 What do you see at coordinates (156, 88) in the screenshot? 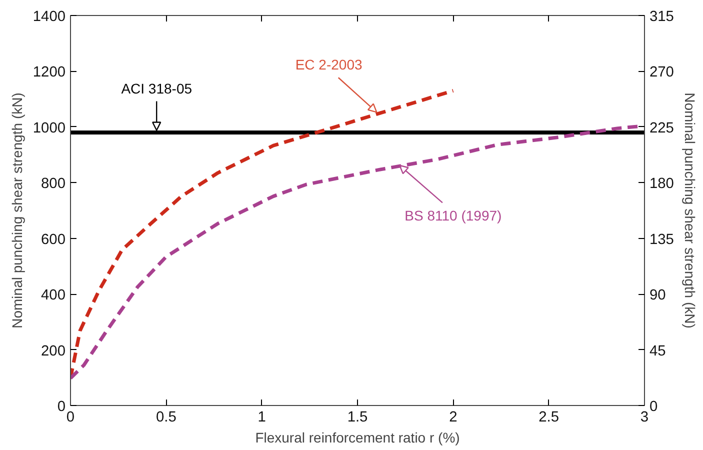
I see `annotation: ACI 318-05` at bounding box center [156, 88].